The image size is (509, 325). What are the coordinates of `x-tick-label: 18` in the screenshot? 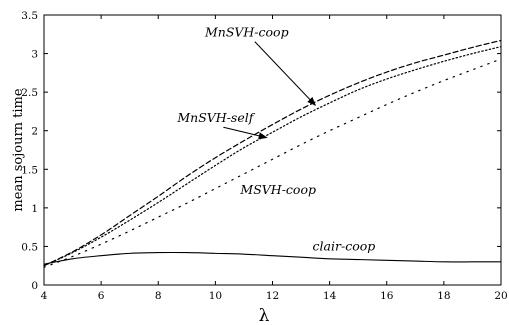 It's located at (443, 296).